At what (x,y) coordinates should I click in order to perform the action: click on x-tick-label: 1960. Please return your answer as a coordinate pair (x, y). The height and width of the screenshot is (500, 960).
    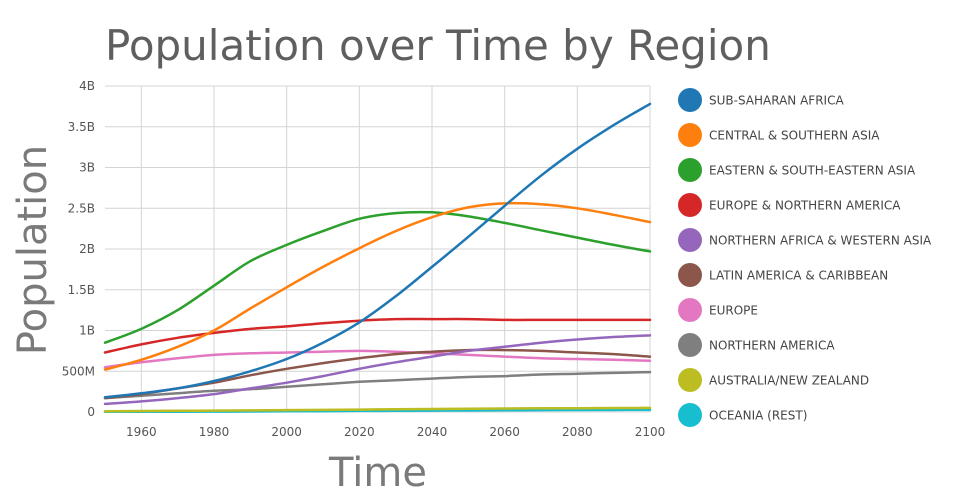
    Looking at the image, I should click on (141, 432).